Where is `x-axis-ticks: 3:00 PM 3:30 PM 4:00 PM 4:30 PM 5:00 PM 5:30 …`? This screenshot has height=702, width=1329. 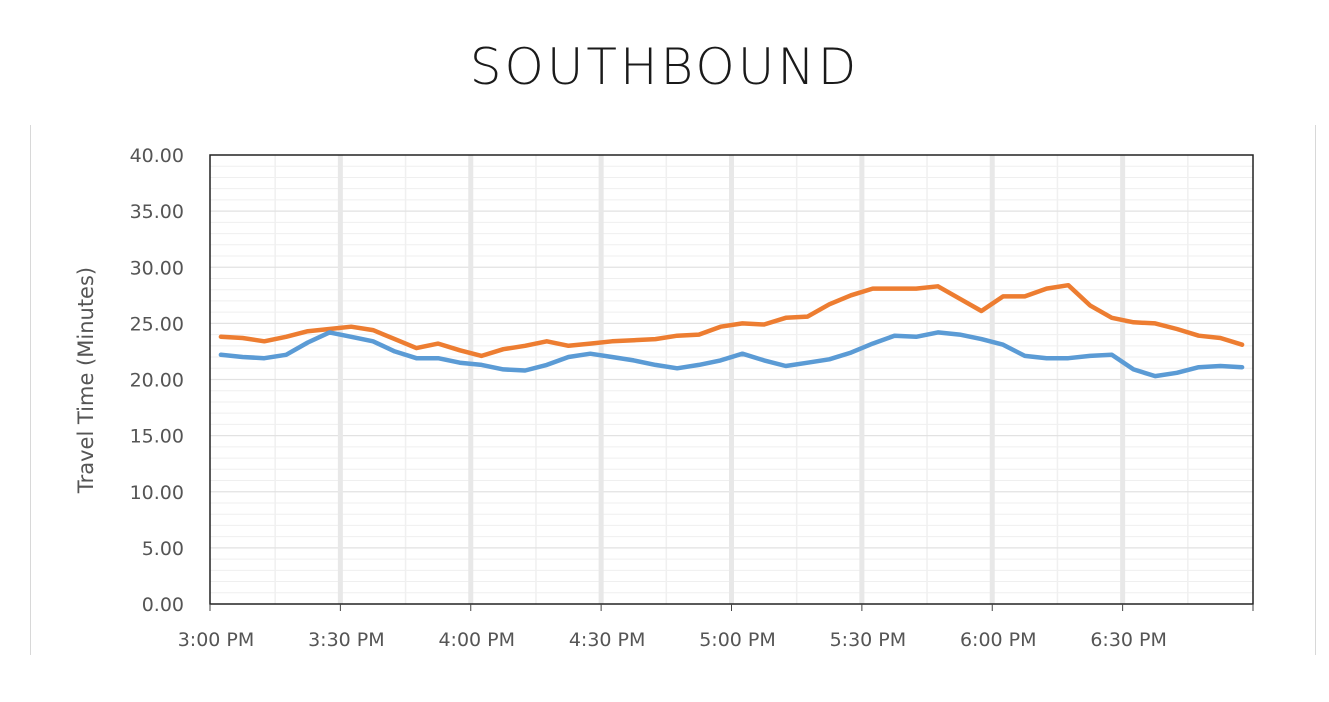 x-axis-ticks: 3:00 PM 3:30 PM 4:00 PM 4:30 PM 5:00 PM 5:30 … is located at coordinates (716, 627).